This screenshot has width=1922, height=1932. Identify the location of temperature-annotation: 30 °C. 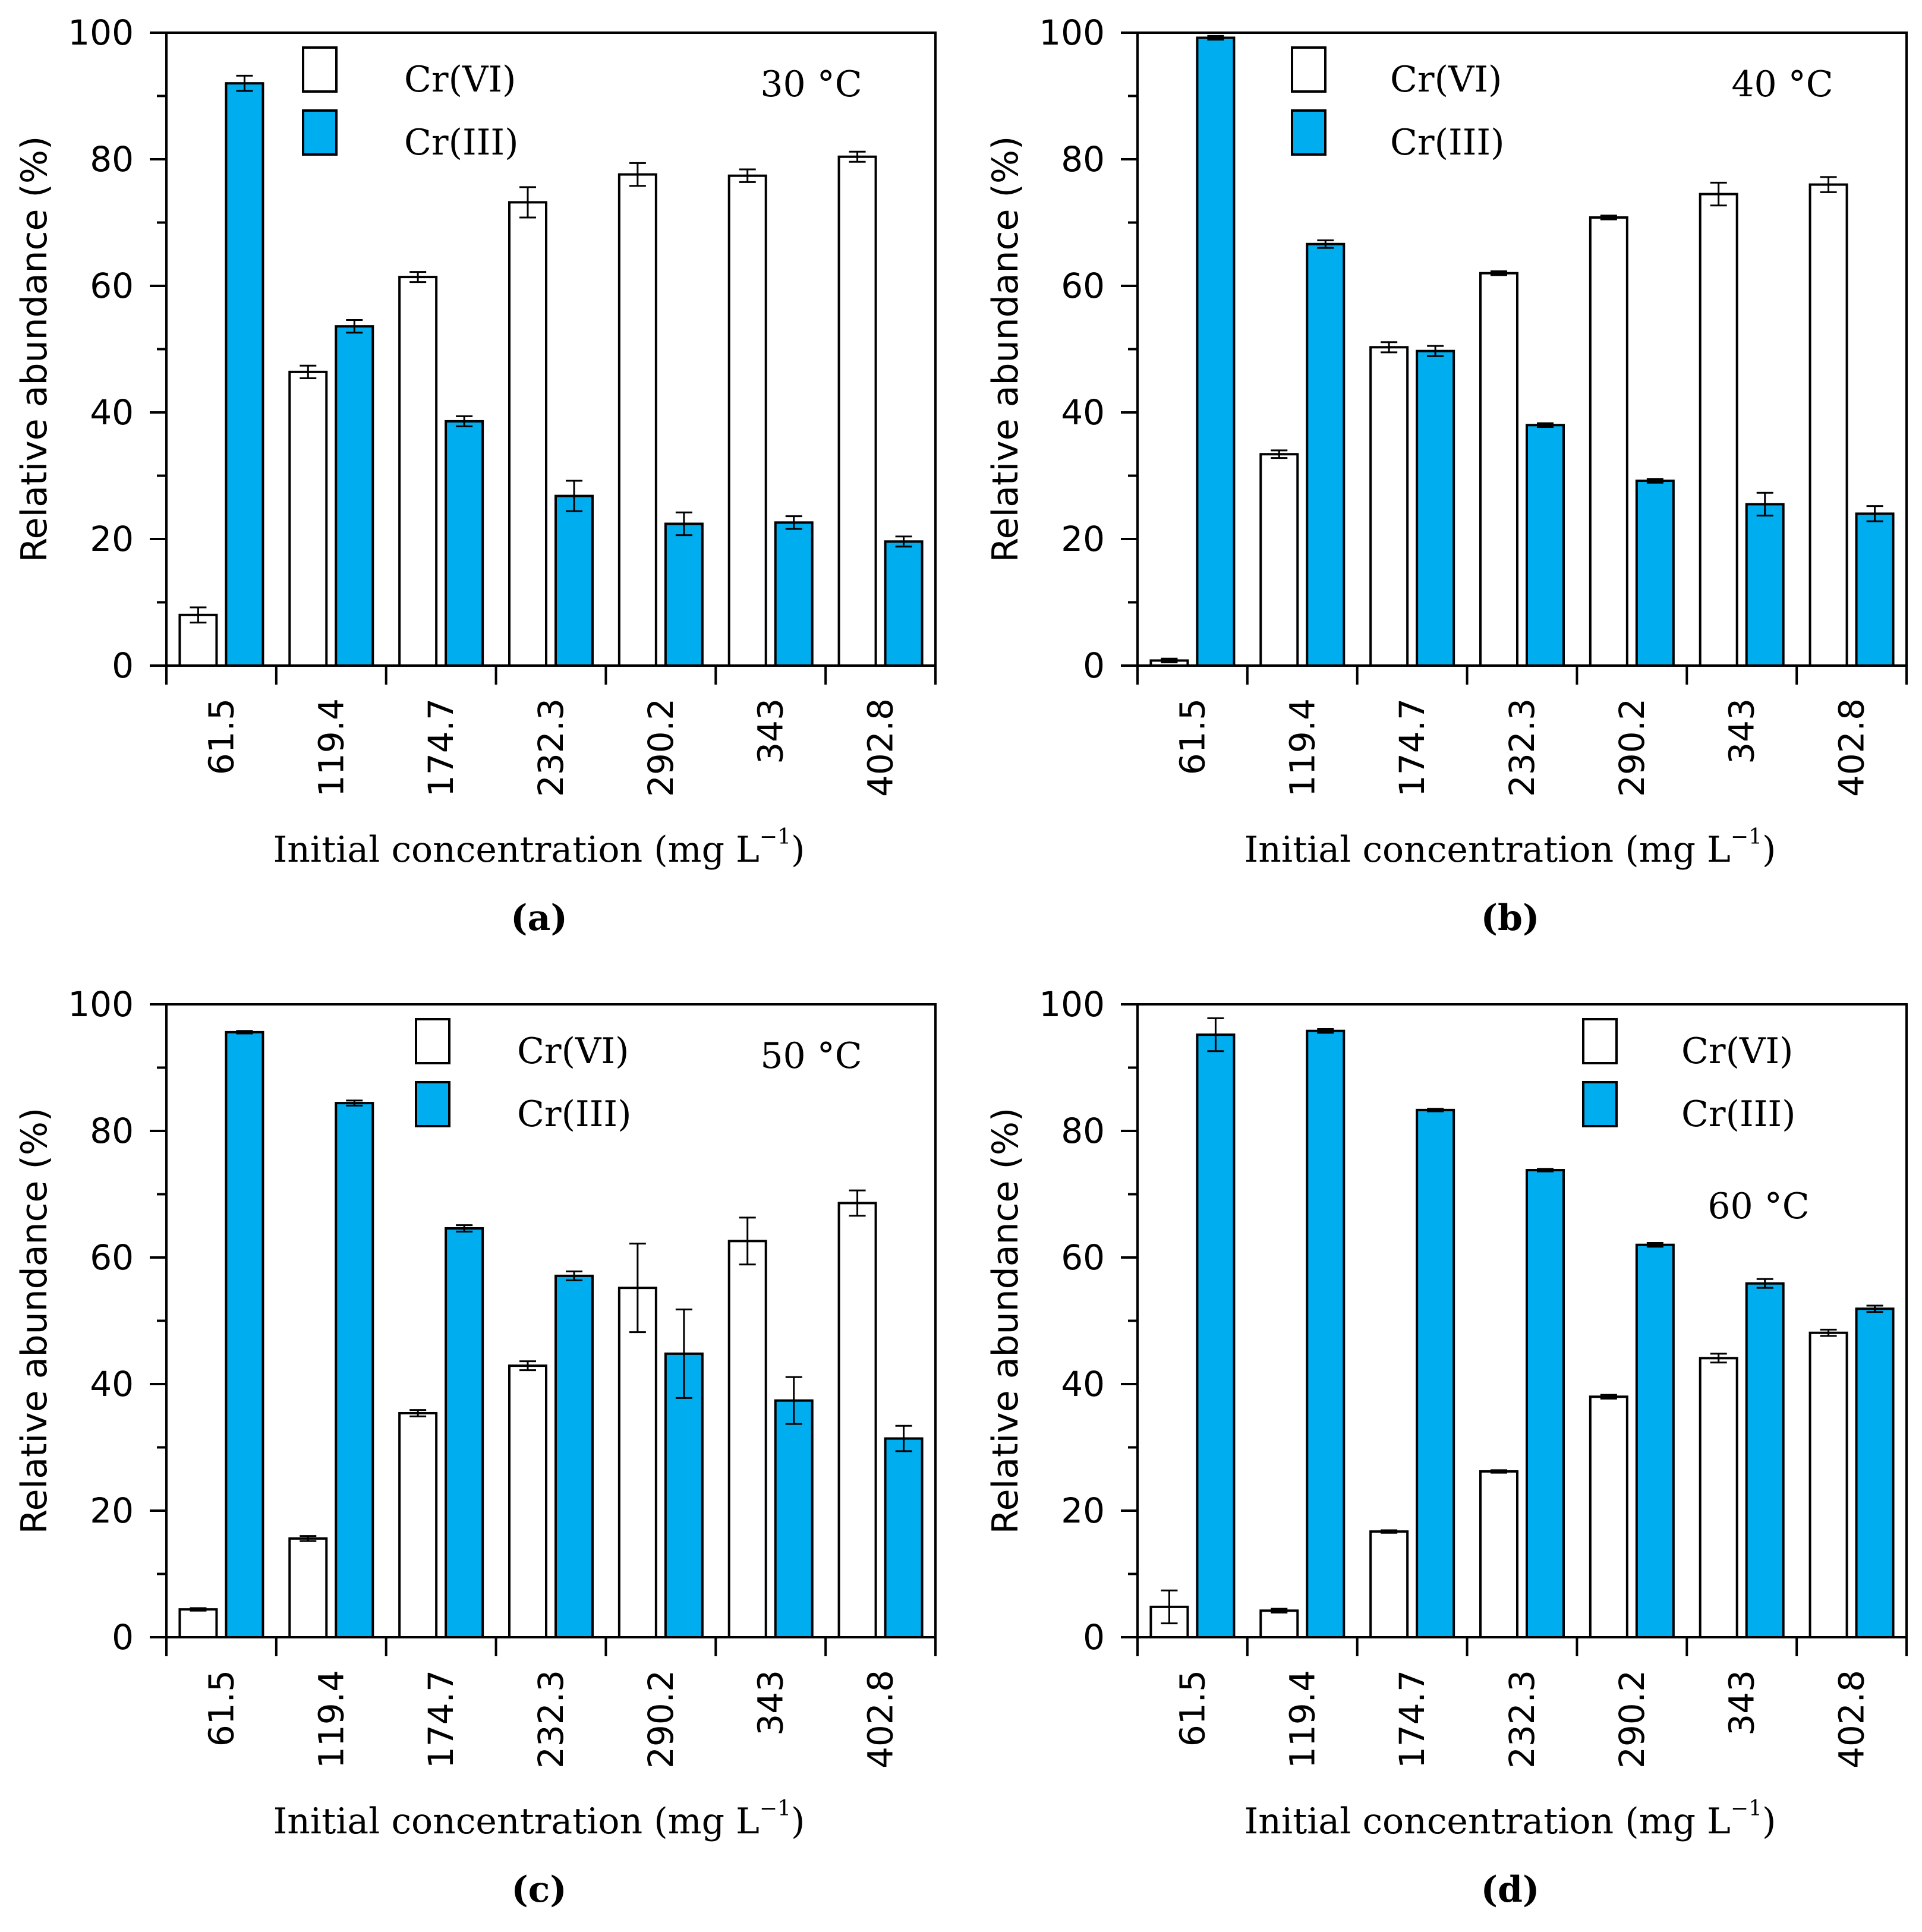
(811, 84).